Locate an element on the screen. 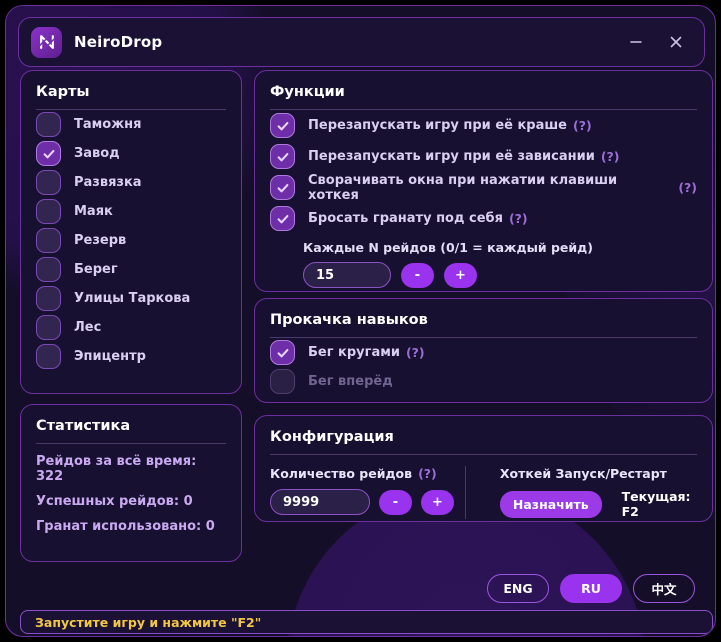 This screenshot has width=721, height=642. map-item-label: Берег is located at coordinates (96, 269).